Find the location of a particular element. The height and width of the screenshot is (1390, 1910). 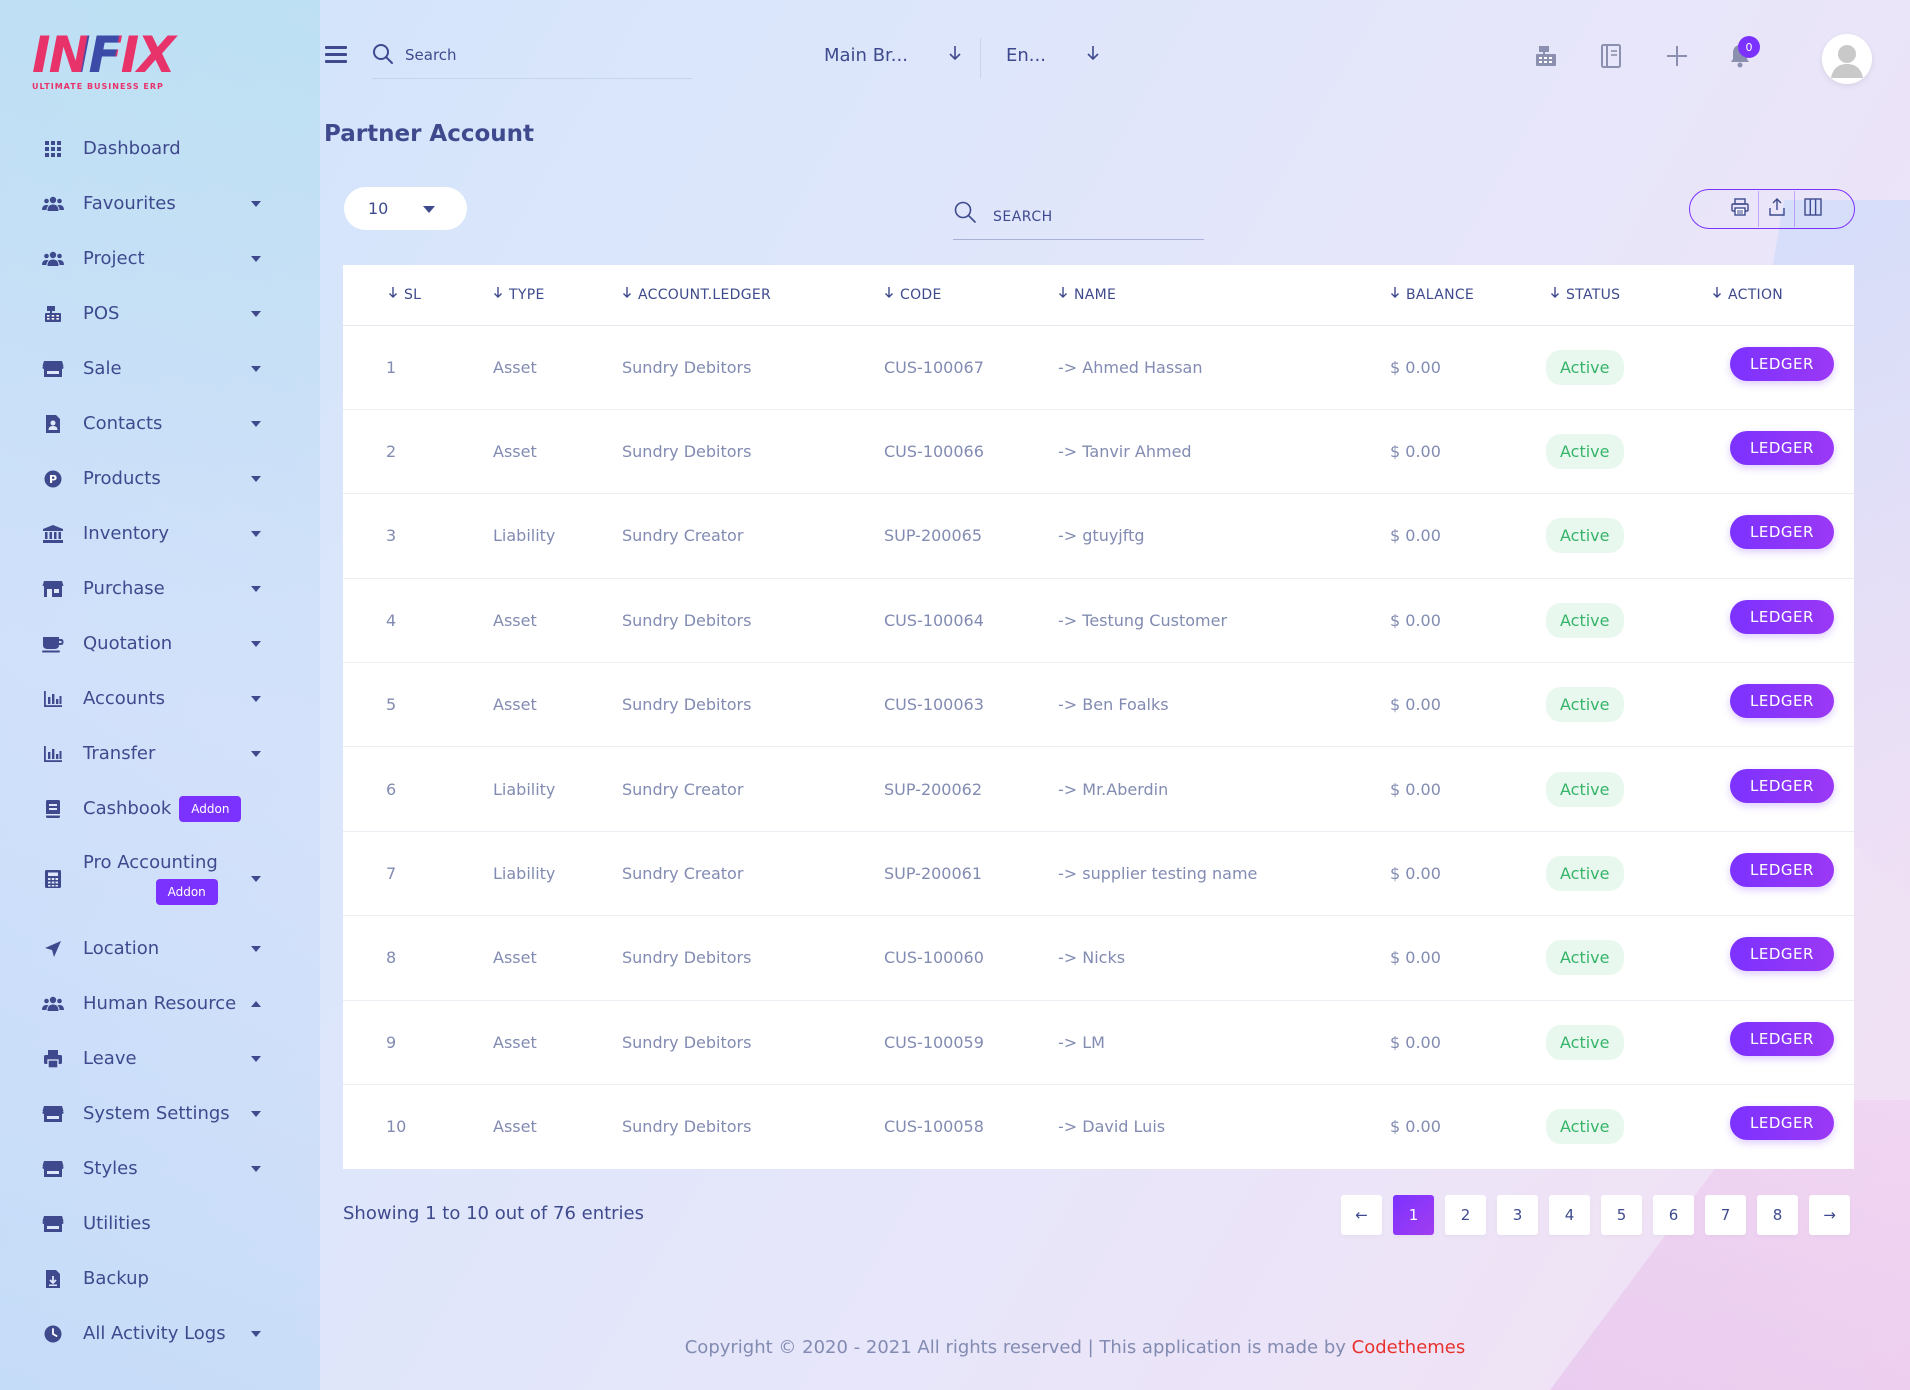

book-icon is located at coordinates (53, 809).